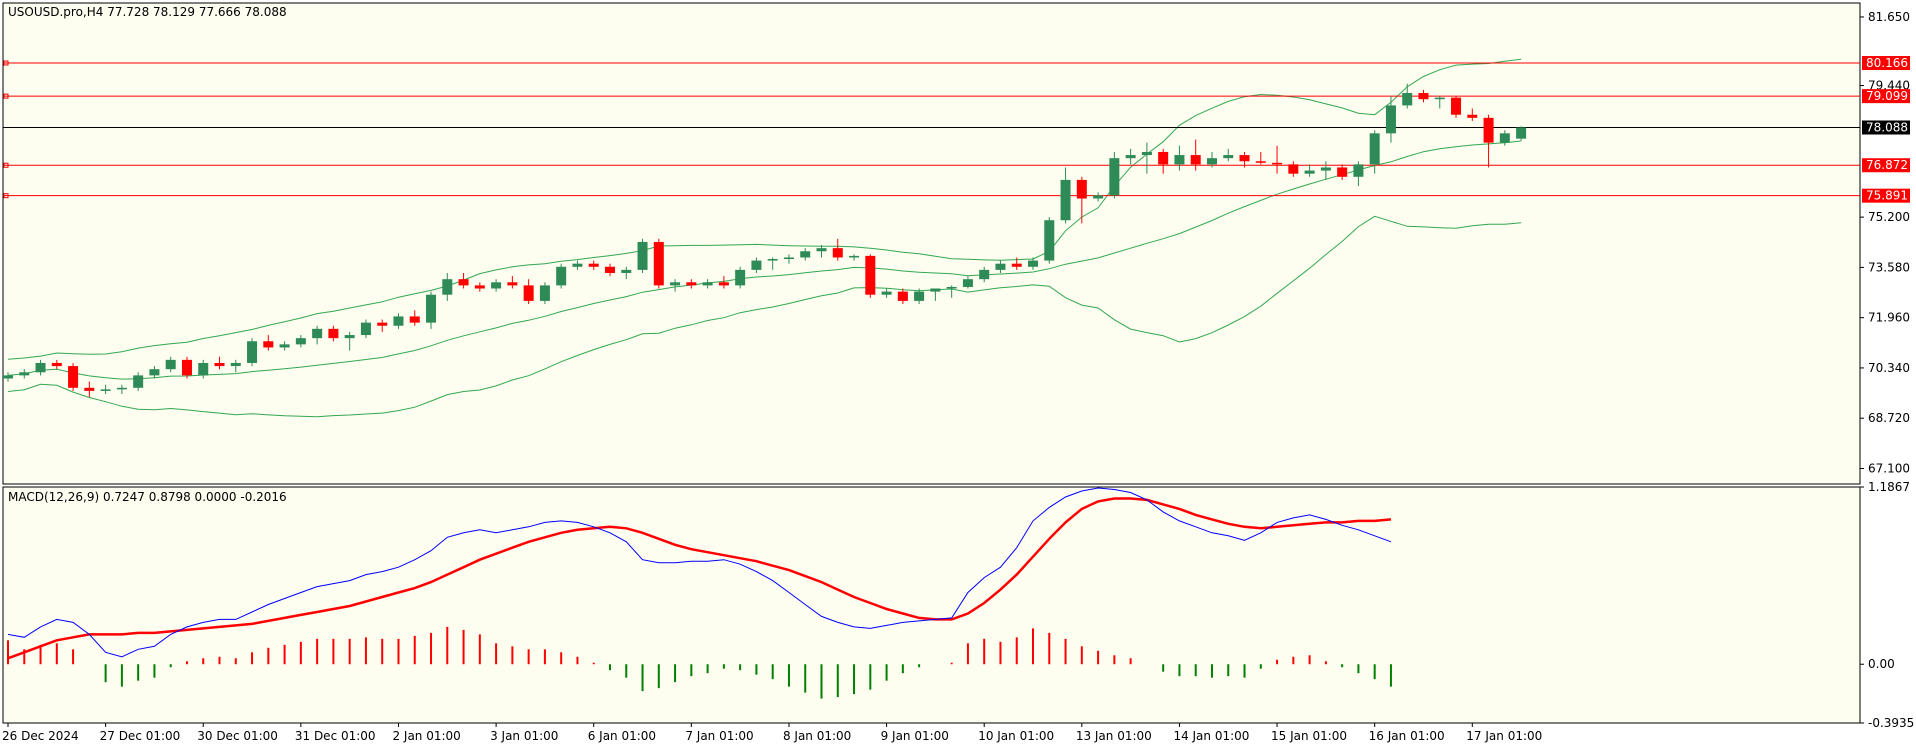 The image size is (1916, 752). What do you see at coordinates (524, 736) in the screenshot?
I see `x-tick-label: 3 Jan 01:00` at bounding box center [524, 736].